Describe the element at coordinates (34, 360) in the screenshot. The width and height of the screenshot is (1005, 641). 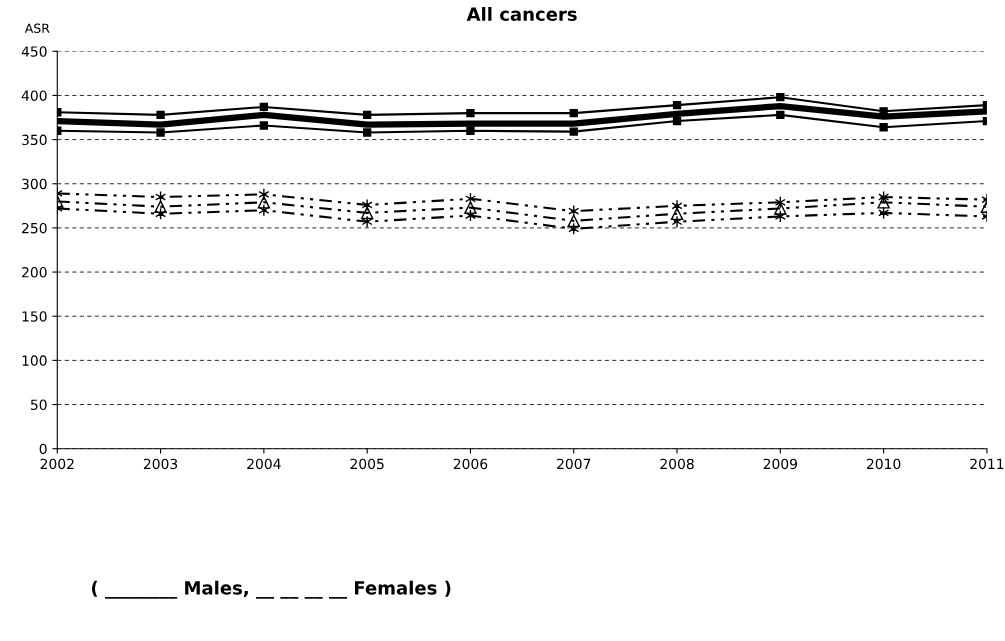
I see `y-tick-label: 100` at that location.